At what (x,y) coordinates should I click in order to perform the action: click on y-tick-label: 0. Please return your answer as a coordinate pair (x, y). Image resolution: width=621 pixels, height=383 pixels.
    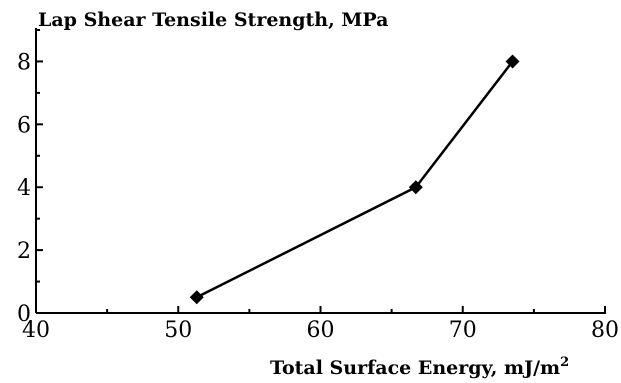
    Looking at the image, I should click on (24, 314).